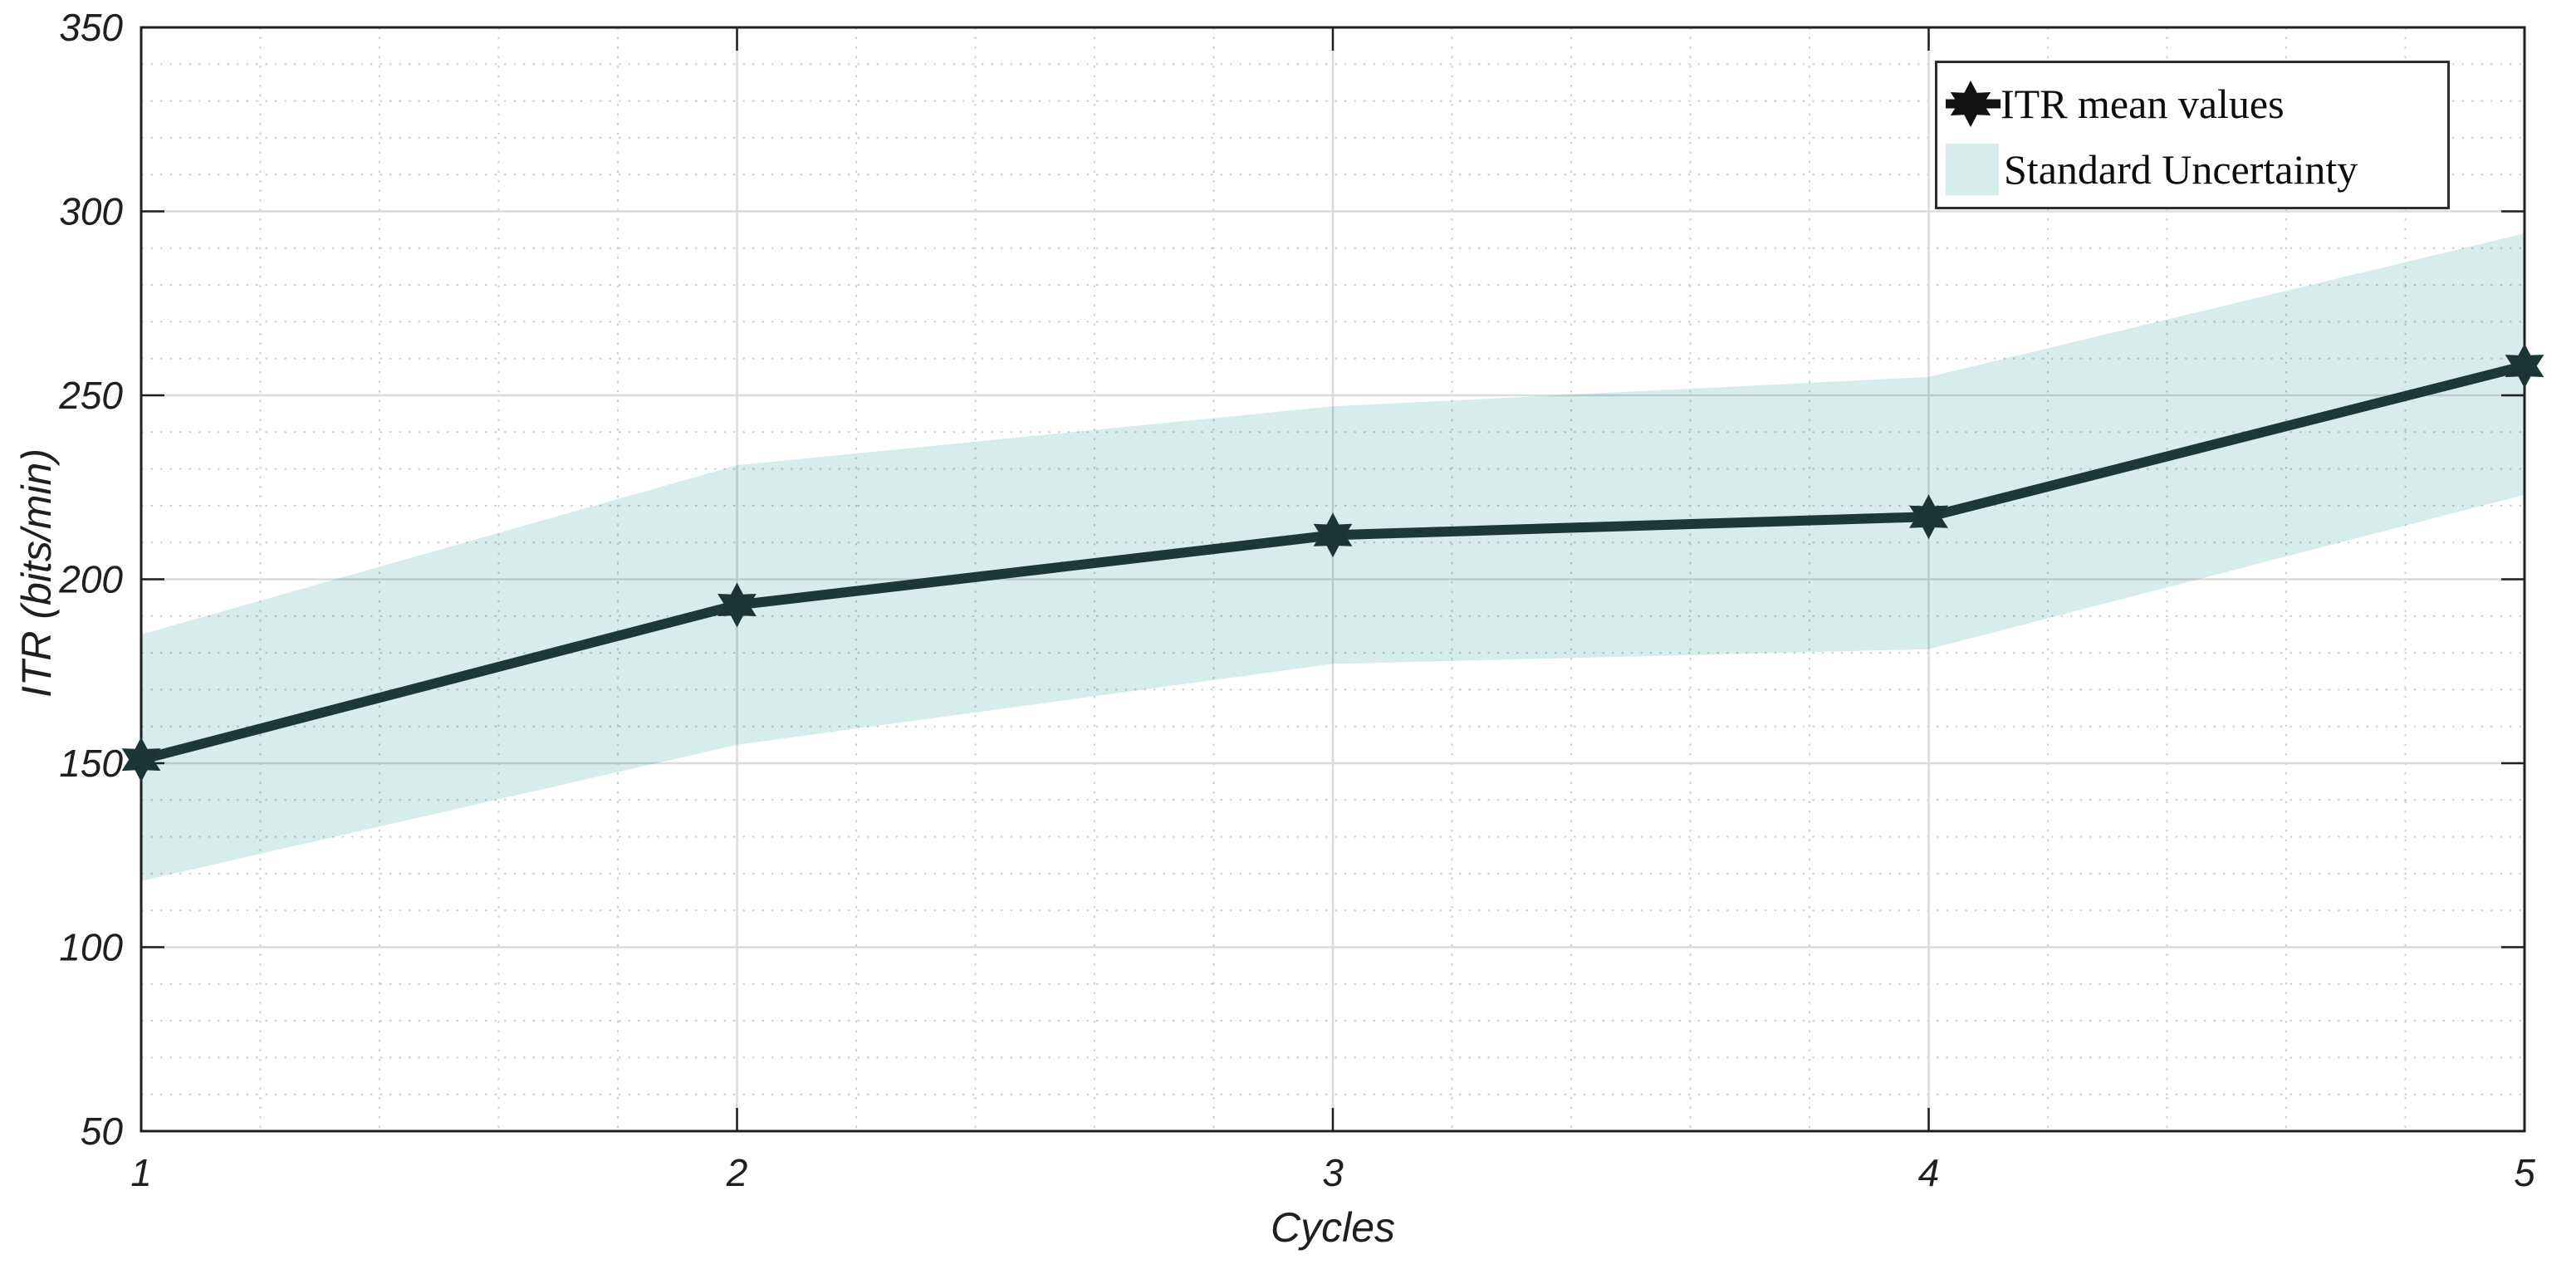 The image size is (2576, 1269). Describe the element at coordinates (91, 211) in the screenshot. I see `y-tick-label-300: 300` at that location.